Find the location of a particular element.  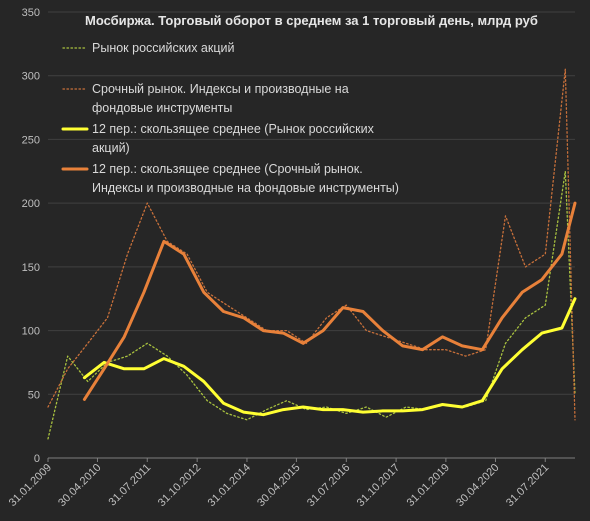

y-tick-label: 300 is located at coordinates (31, 77).